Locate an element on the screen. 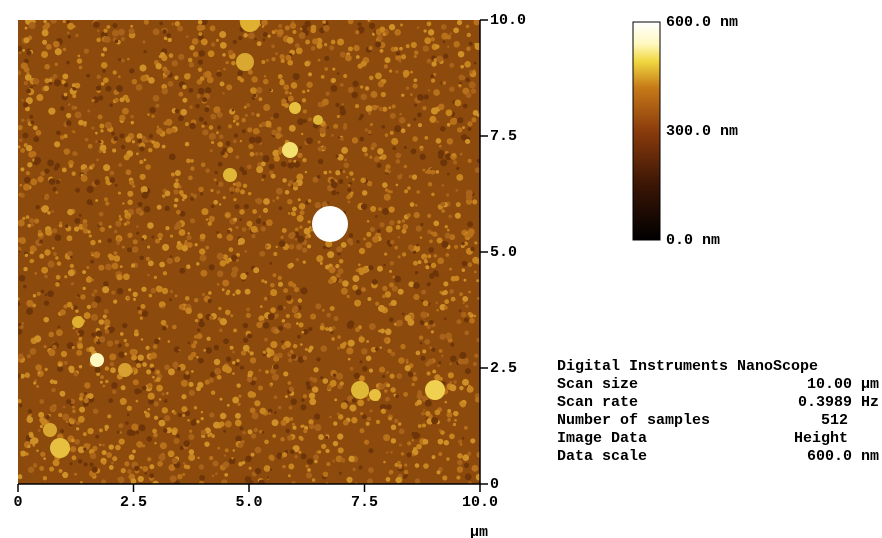  feature is located at coordinates (295, 108).